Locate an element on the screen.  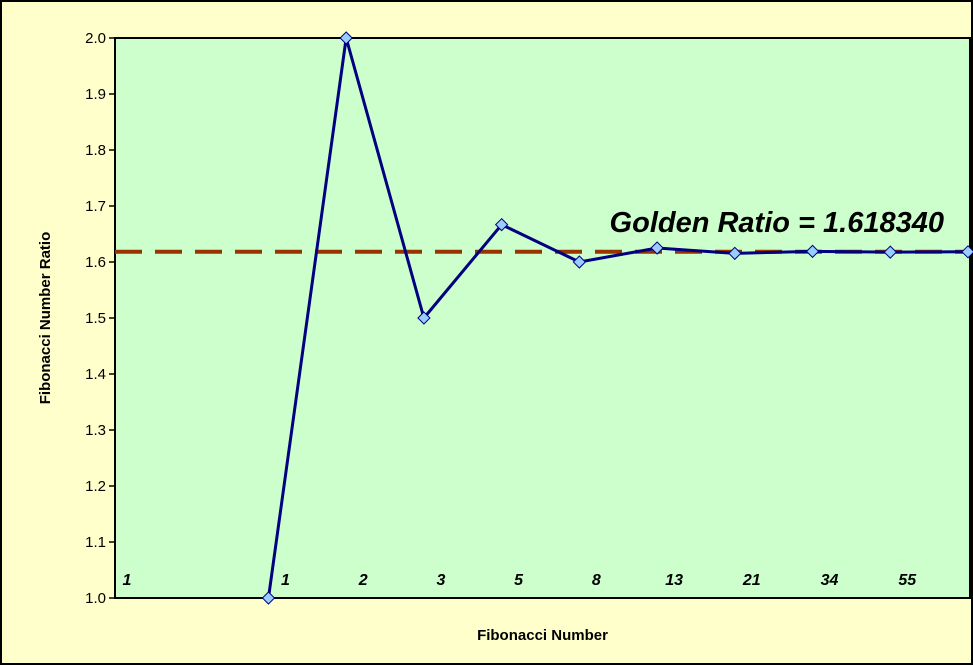
x-category-label: 21 is located at coordinates (751, 580).